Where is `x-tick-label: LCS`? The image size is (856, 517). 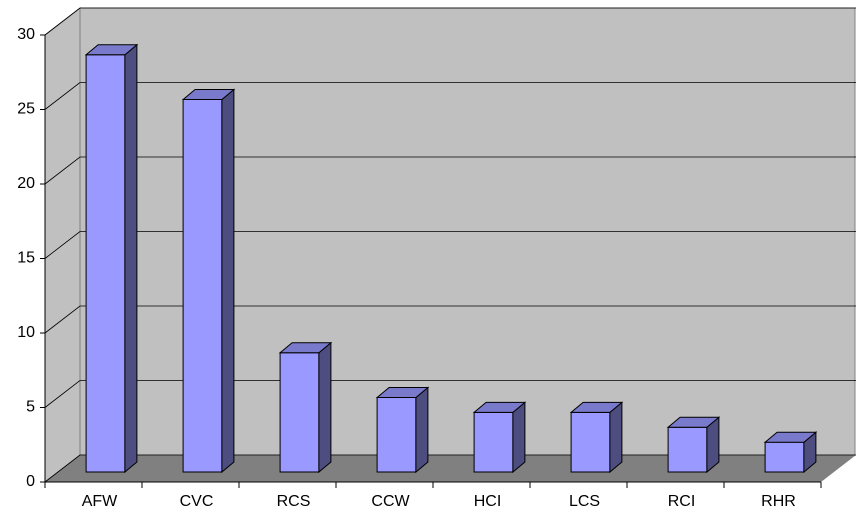 x-tick-label: LCS is located at coordinates (584, 501).